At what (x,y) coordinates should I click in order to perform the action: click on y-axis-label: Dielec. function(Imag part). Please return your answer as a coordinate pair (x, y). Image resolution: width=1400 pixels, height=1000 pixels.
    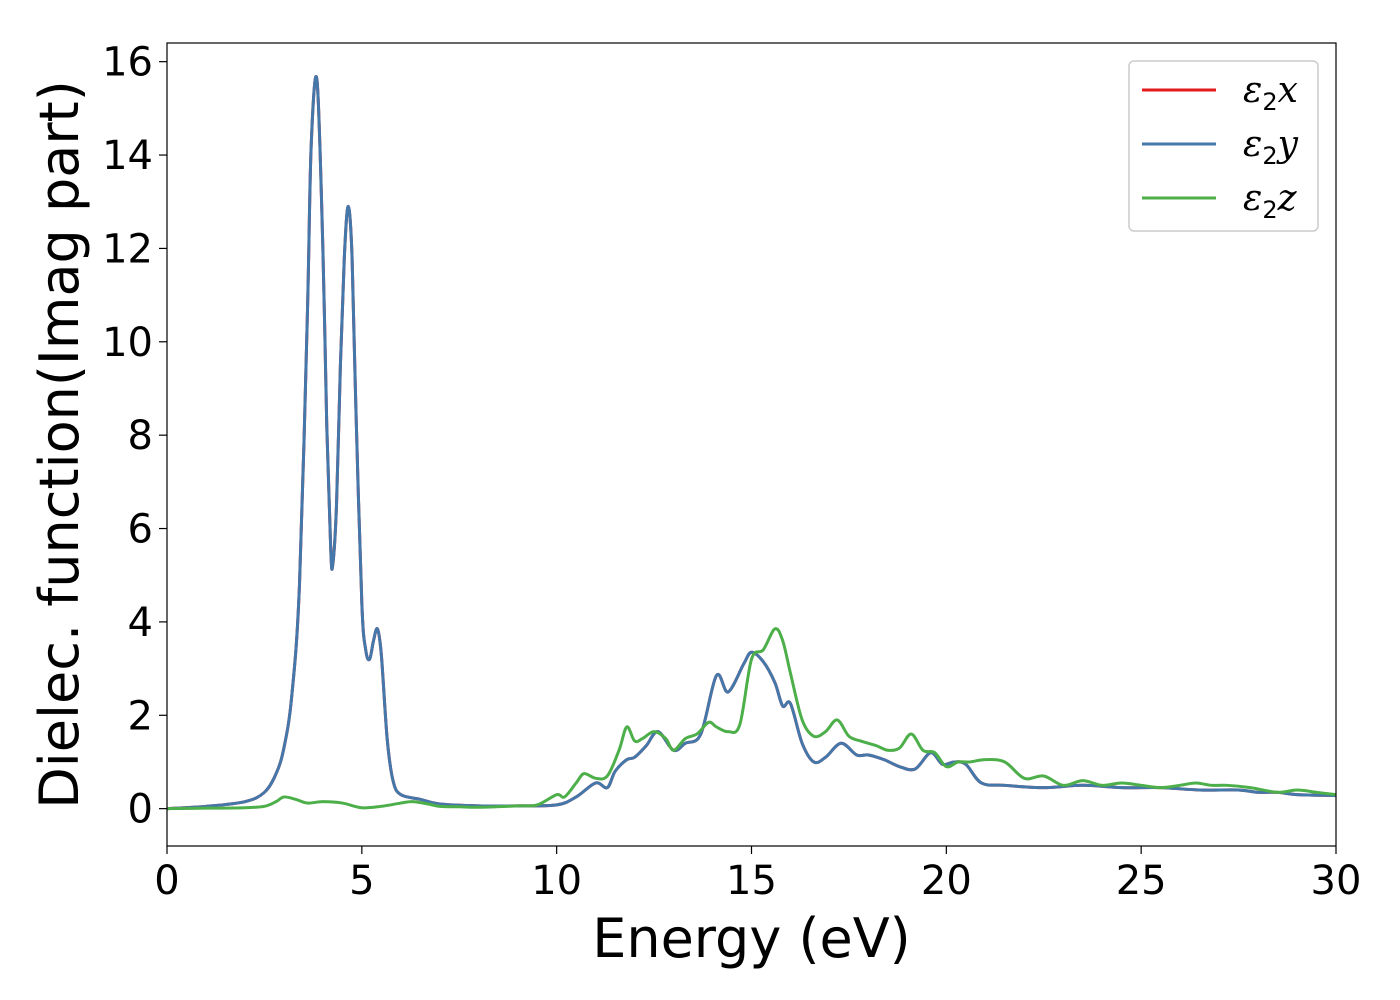
    Looking at the image, I should click on (59, 444).